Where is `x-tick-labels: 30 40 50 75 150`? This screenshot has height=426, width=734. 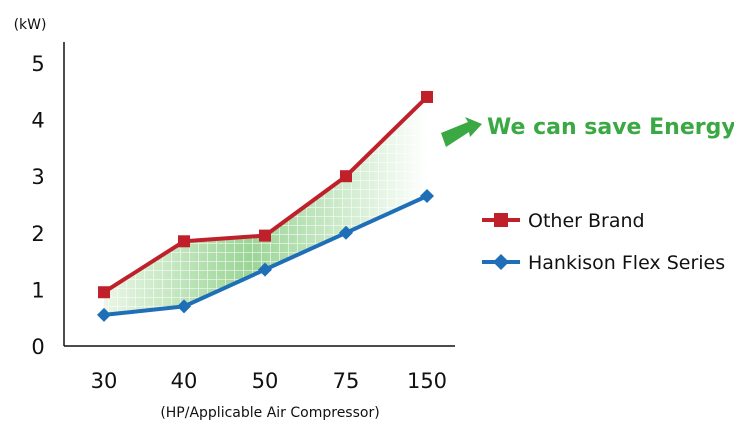 x-tick-labels: 30 40 50 75 150 is located at coordinates (269, 381).